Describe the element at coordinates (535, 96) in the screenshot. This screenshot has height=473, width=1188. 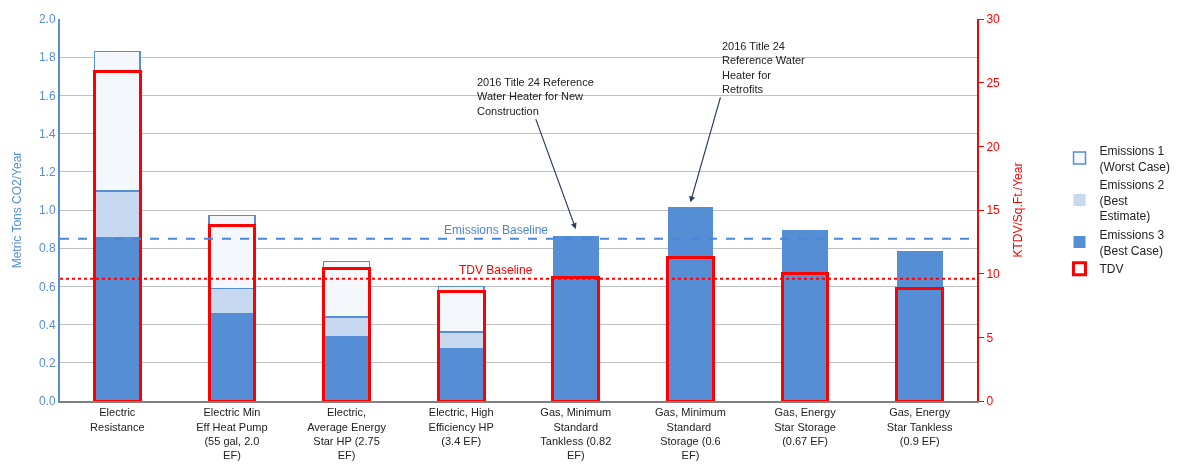
I see `annotation: 2016 Title 24 Reference Water Heater for New Construction` at that location.